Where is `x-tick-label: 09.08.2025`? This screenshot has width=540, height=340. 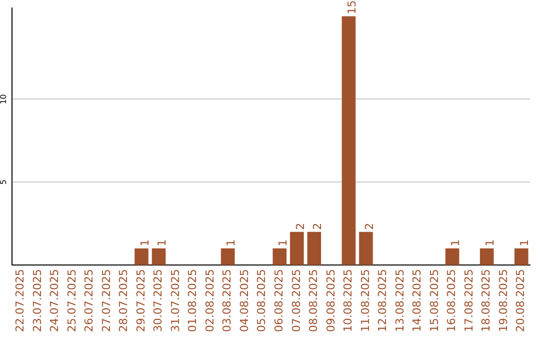
x-tick-label: 09.08.2025 is located at coordinates (331, 300).